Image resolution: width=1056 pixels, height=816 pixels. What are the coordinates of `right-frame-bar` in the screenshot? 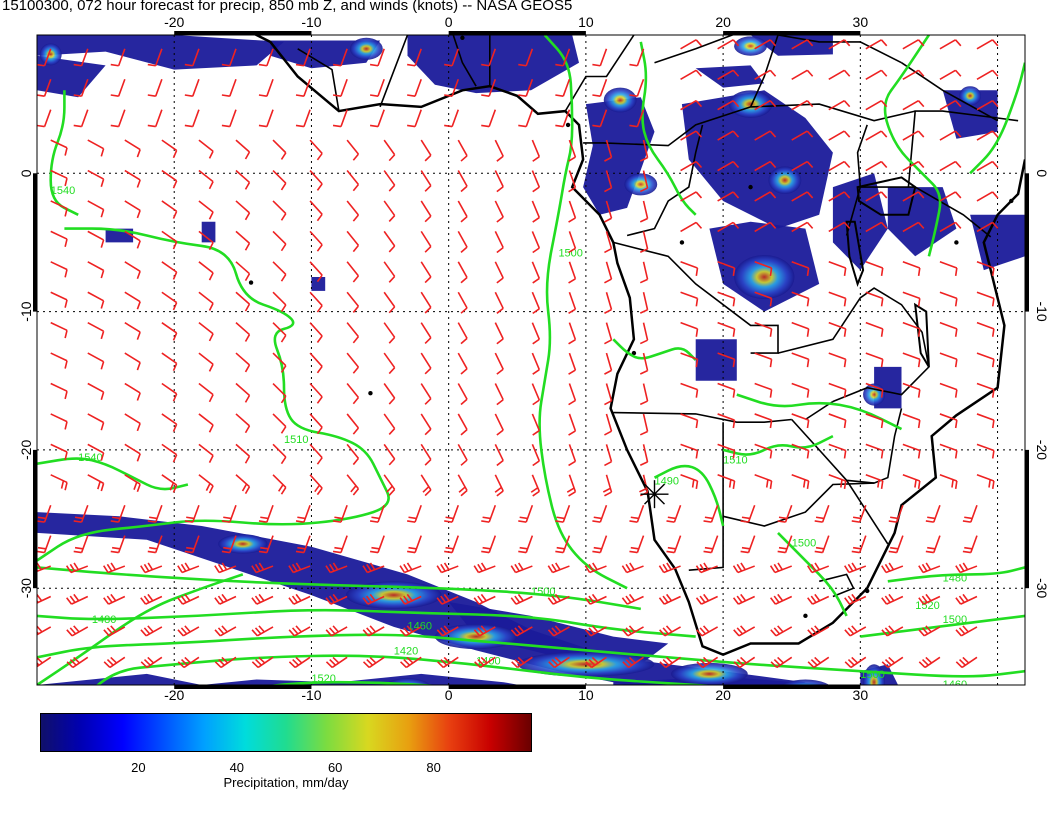 It's located at (1027, 519).